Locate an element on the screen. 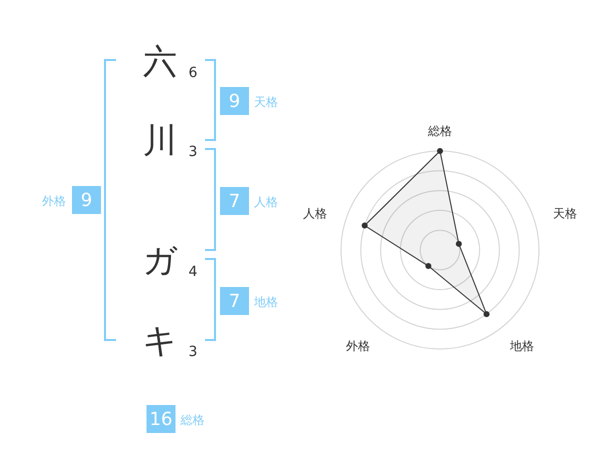  spoke-label: 総格 is located at coordinates (439, 131).